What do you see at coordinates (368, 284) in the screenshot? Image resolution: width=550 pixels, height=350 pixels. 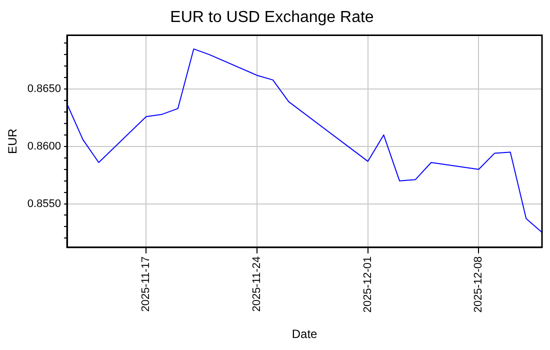 I see `x-tick-label: 2025-12-01` at bounding box center [368, 284].